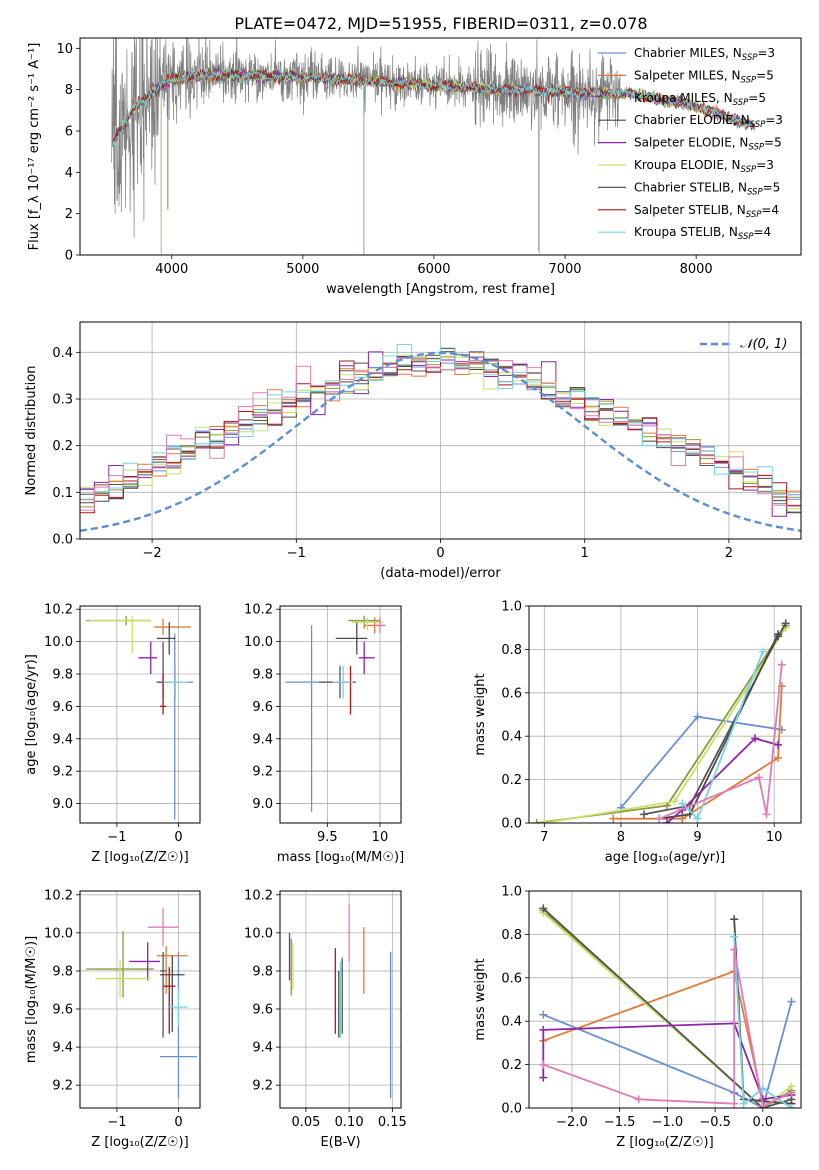 Image resolution: width=819 pixels, height=1170 pixels. I want to click on x-tick-label: 0, so click(440, 553).